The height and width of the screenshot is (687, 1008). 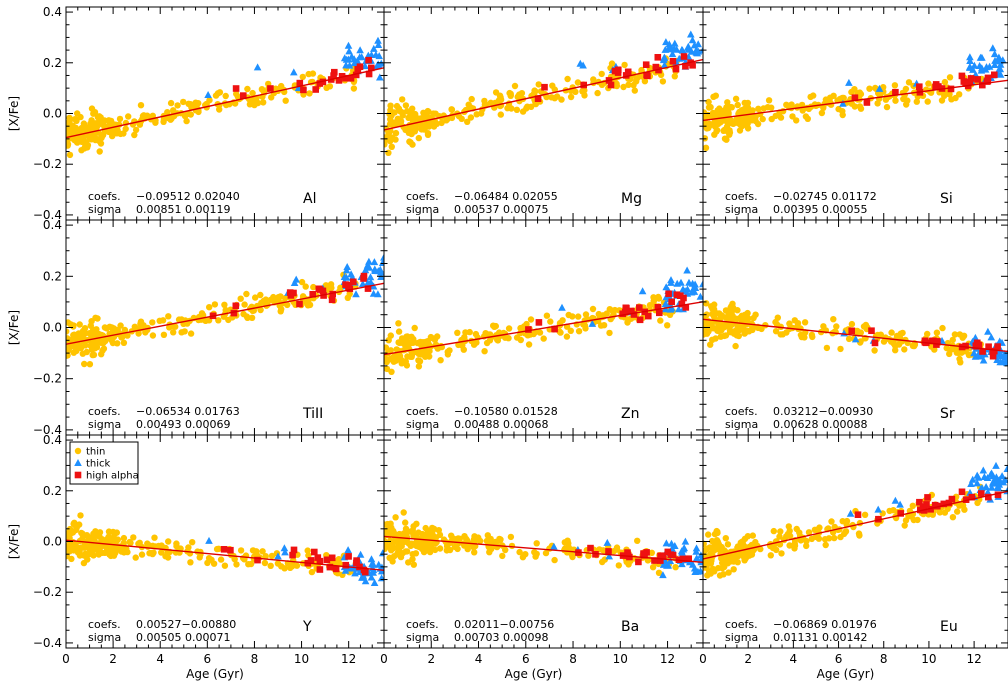 I want to click on fit-line, so click(x=225, y=103).